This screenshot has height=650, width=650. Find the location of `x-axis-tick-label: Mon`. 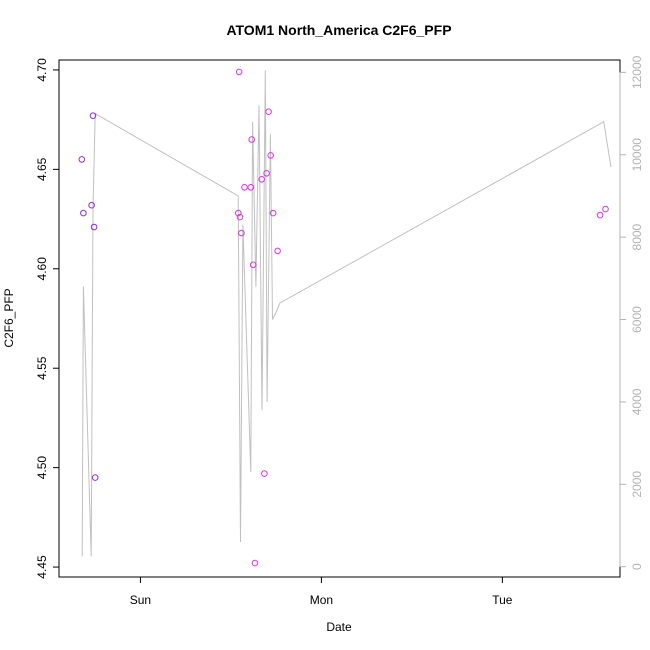

x-axis-tick-label: Mon is located at coordinates (321, 600).